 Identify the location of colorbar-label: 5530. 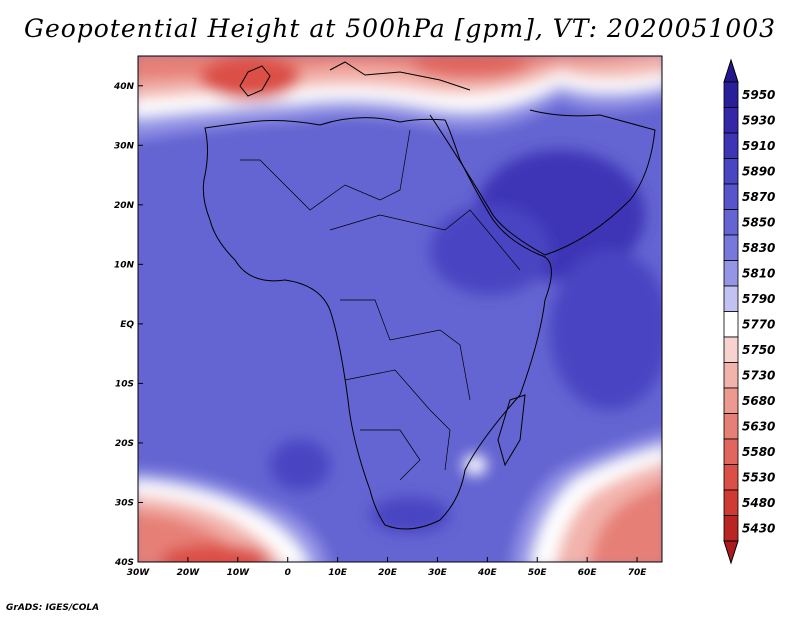
(758, 477).